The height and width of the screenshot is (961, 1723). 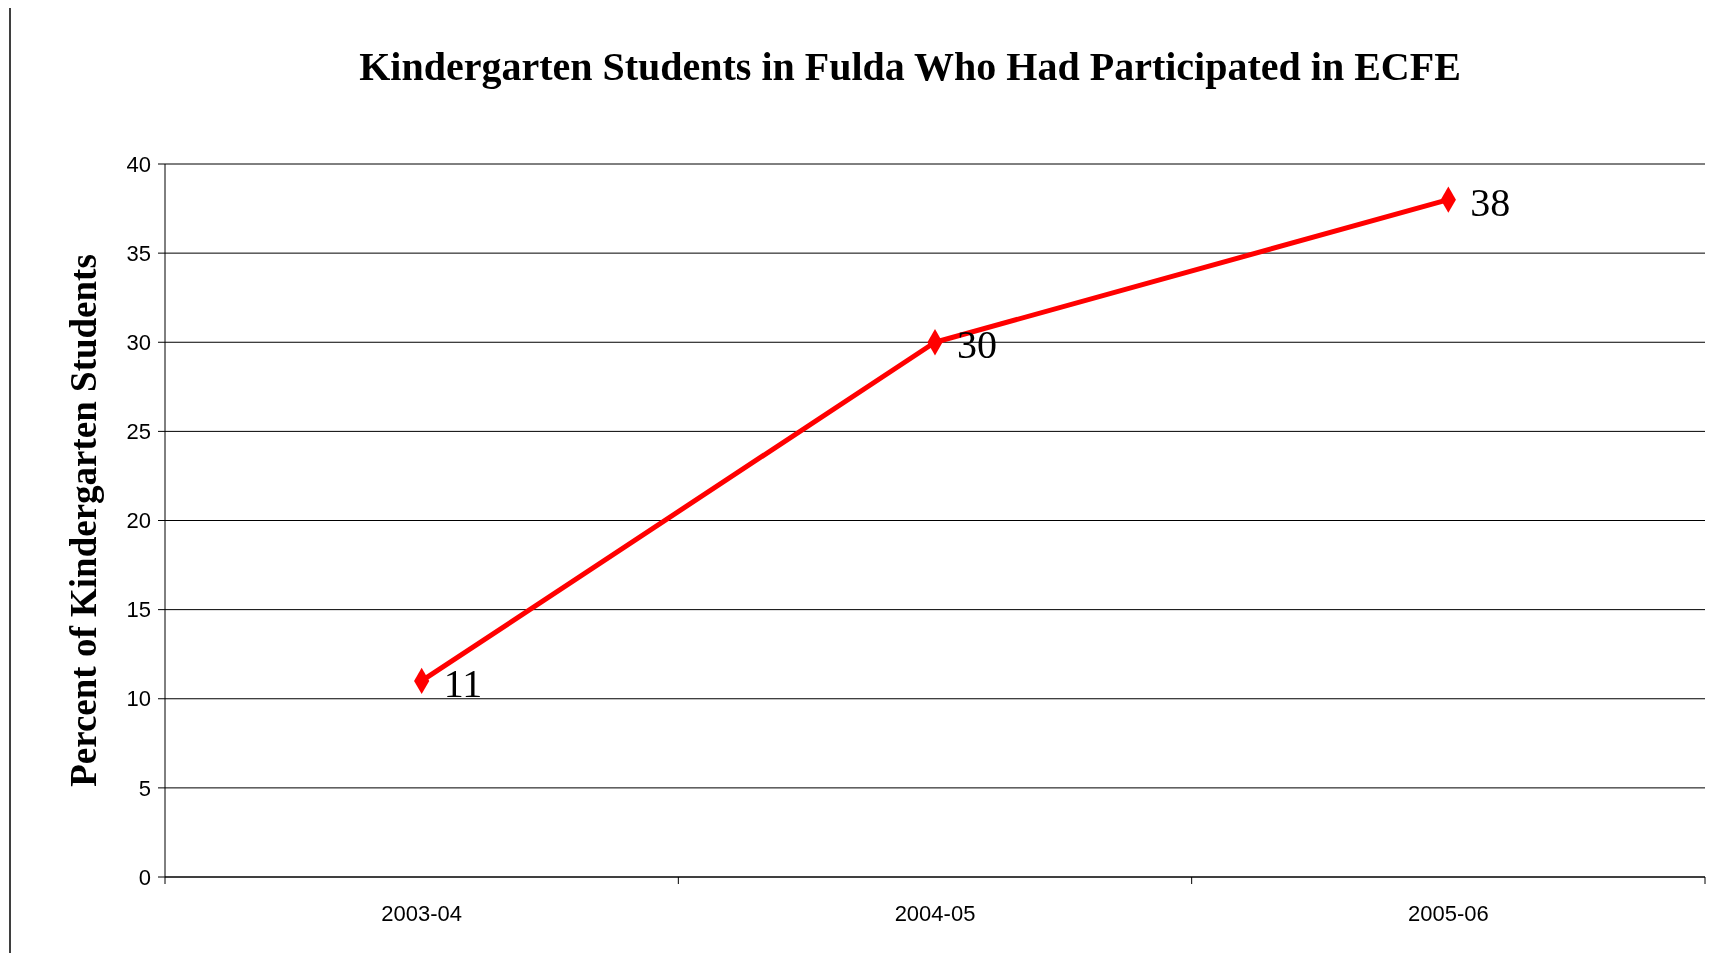 I want to click on data-label: 11, so click(x=463, y=683).